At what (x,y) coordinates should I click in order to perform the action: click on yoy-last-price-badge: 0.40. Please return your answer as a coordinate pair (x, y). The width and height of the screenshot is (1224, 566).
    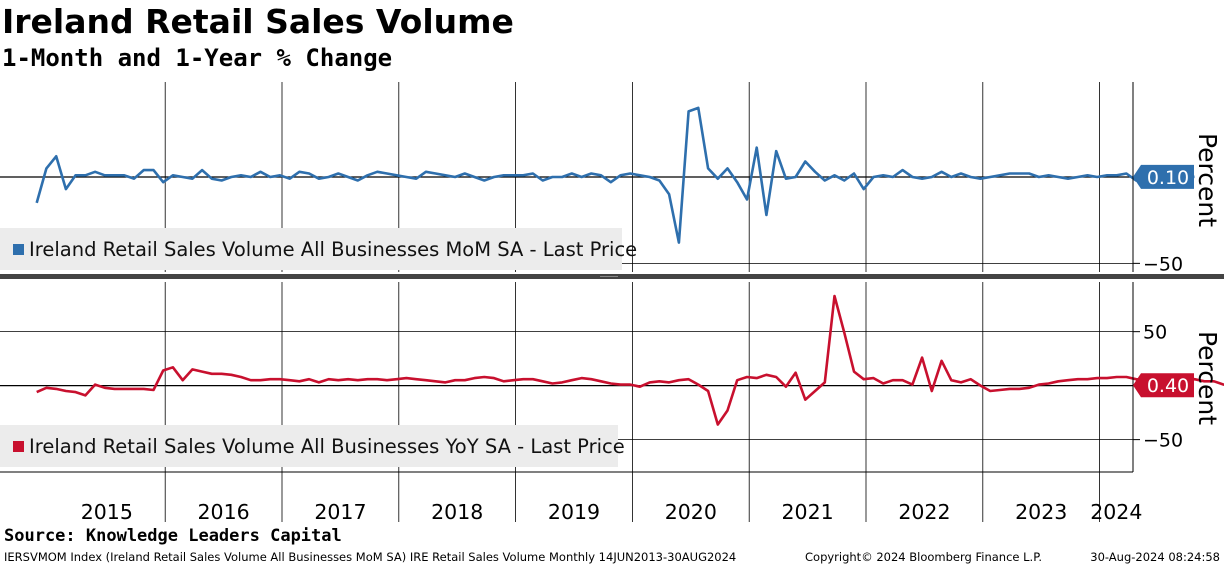
    Looking at the image, I should click on (1163, 385).